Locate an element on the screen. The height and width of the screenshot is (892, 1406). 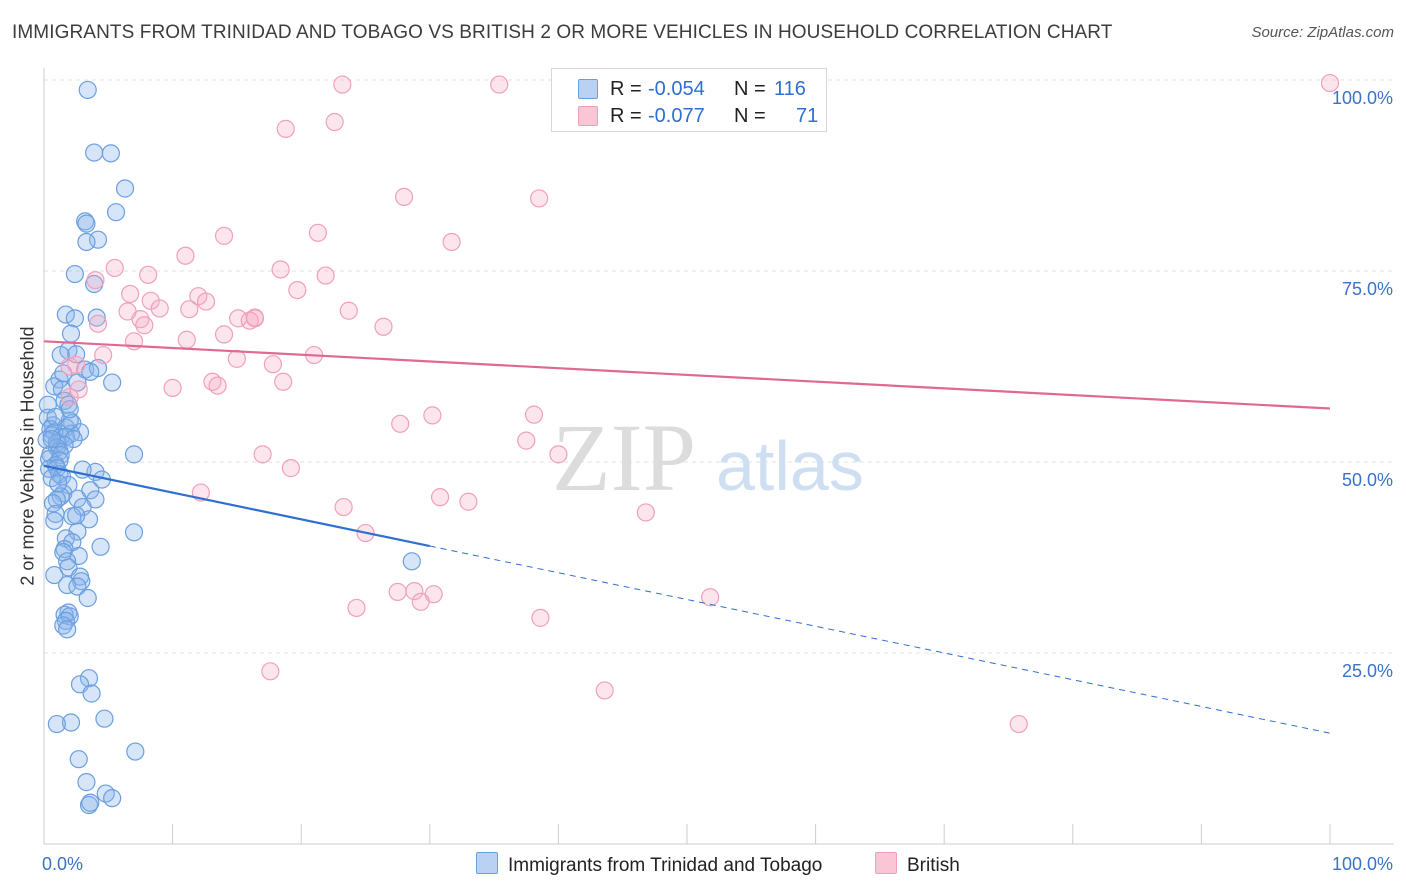
source-label: Source: ZipAtlas.com is located at coordinates (1322, 32).